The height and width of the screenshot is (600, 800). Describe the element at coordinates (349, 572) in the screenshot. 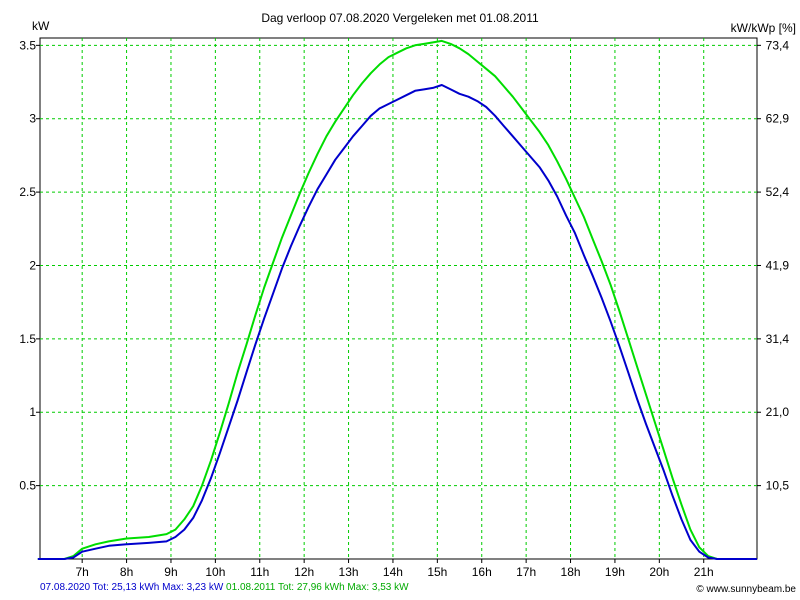

I see `x-tick-label: 13h` at that location.